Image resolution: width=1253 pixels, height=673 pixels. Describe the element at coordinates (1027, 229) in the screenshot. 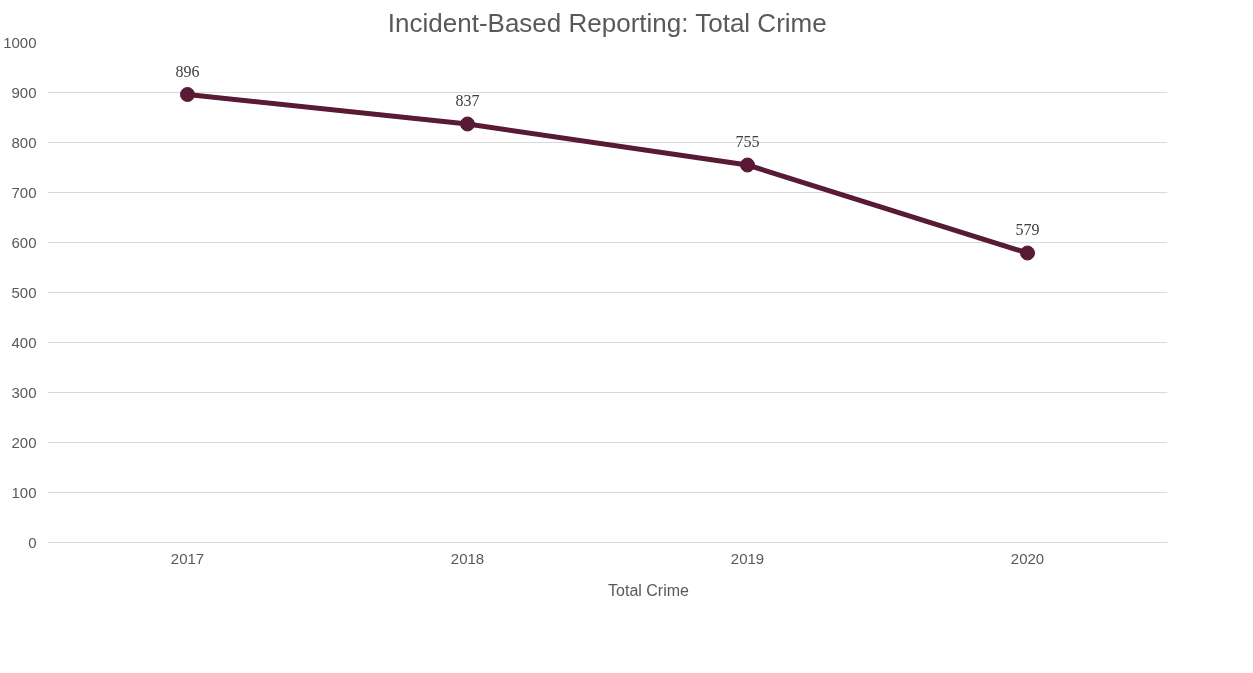

I see `data-label: 579` at that location.